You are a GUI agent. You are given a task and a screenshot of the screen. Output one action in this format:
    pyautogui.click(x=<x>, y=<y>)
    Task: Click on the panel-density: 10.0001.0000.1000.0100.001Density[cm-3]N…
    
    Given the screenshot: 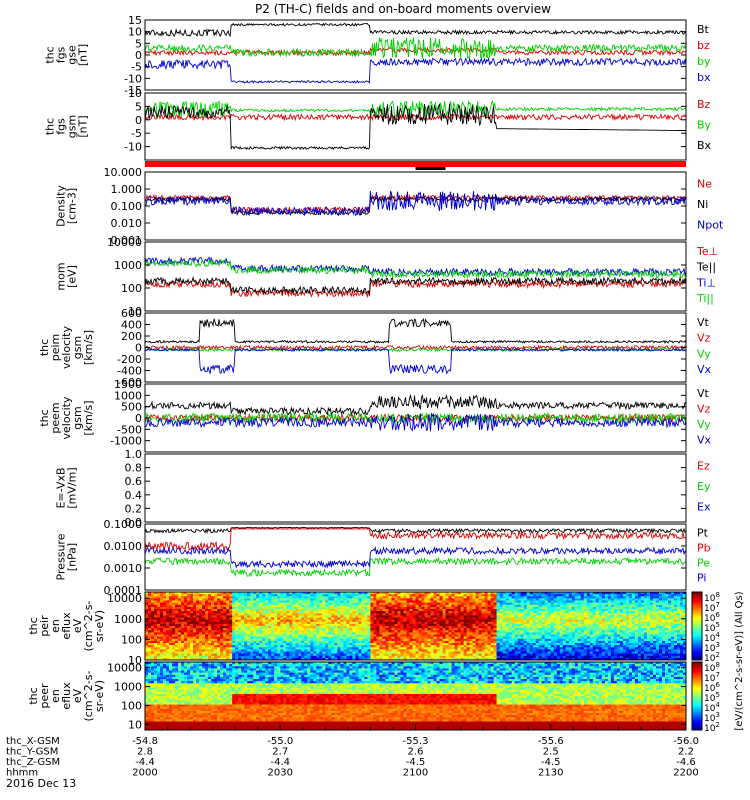 What is the action you would take?
    pyautogui.click(x=389, y=206)
    